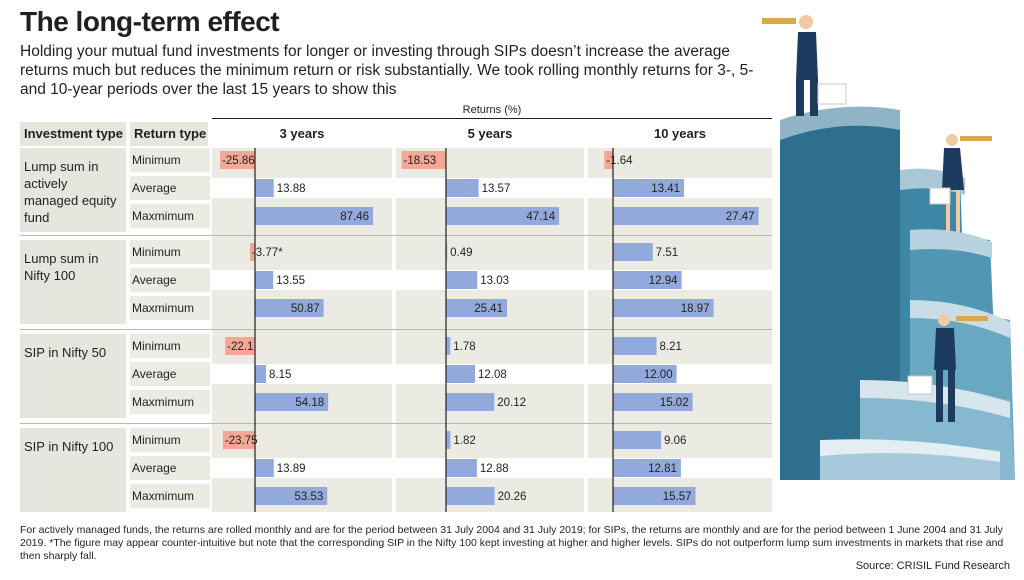  What do you see at coordinates (490, 133) in the screenshot?
I see `period-header: 5 years` at bounding box center [490, 133].